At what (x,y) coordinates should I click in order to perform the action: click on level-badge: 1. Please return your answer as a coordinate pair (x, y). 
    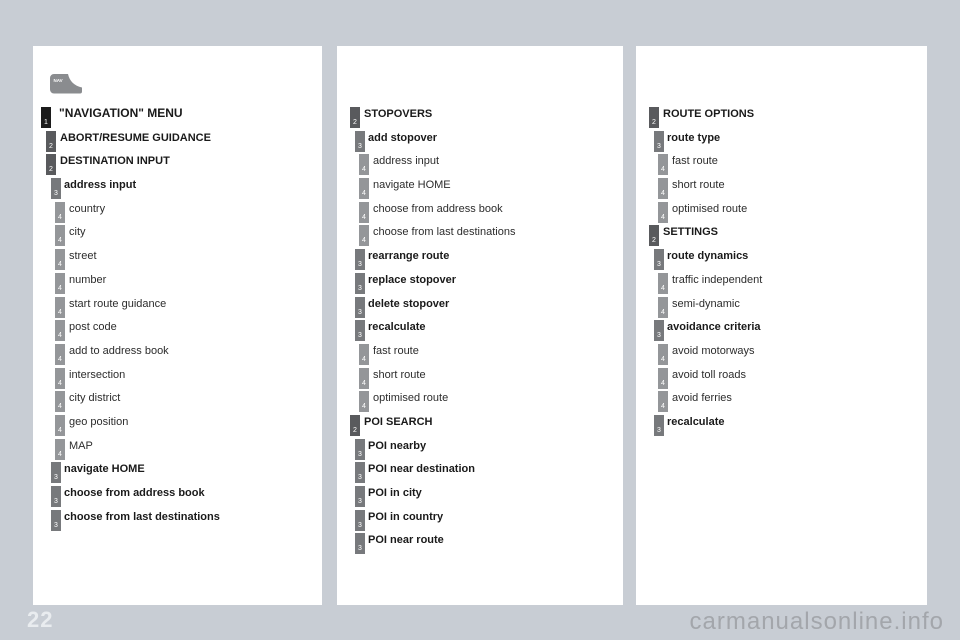
    Looking at the image, I should click on (46, 117).